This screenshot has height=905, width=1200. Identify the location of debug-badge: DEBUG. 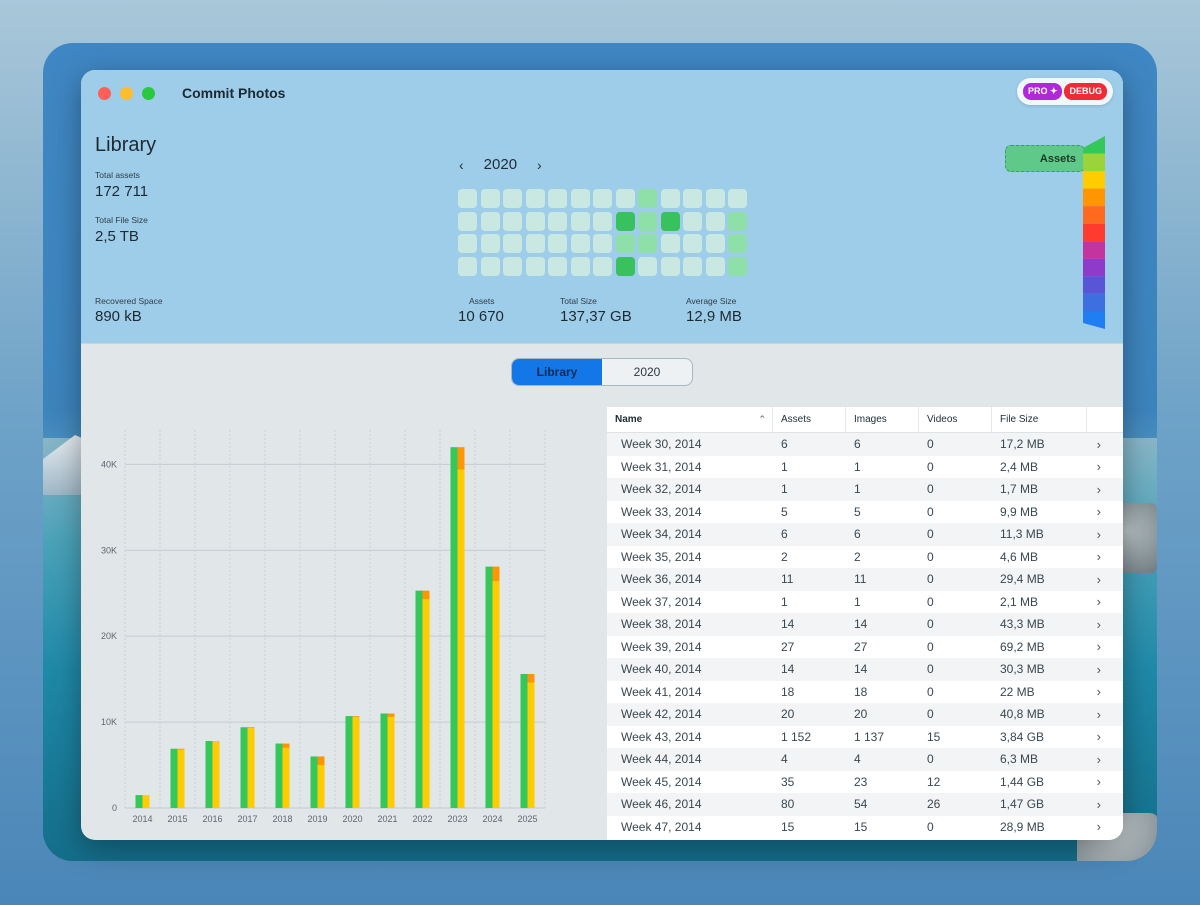
(1085, 91).